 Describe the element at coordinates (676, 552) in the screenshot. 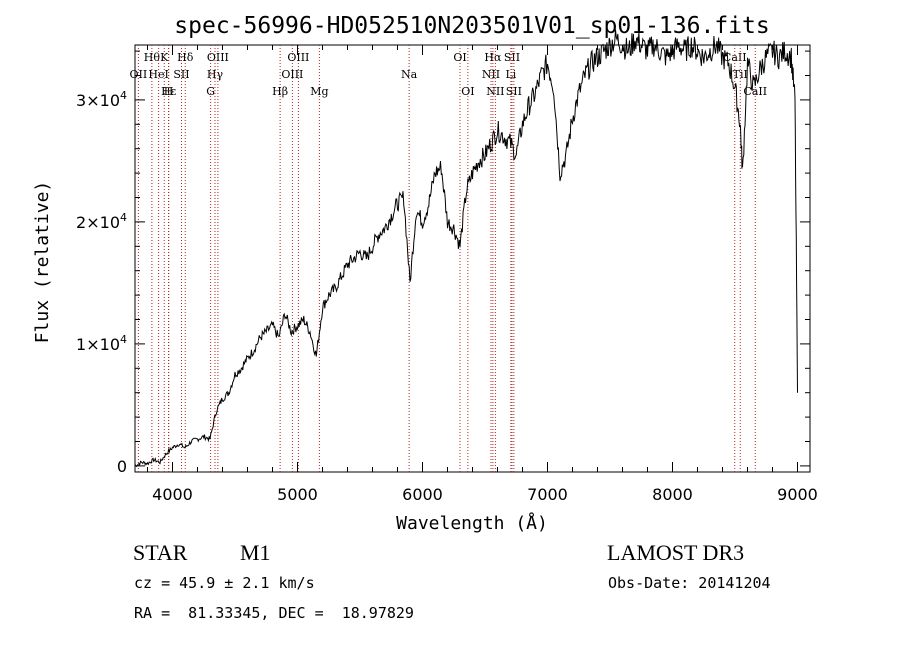

I see `survey-name: LAMOST DR3` at that location.